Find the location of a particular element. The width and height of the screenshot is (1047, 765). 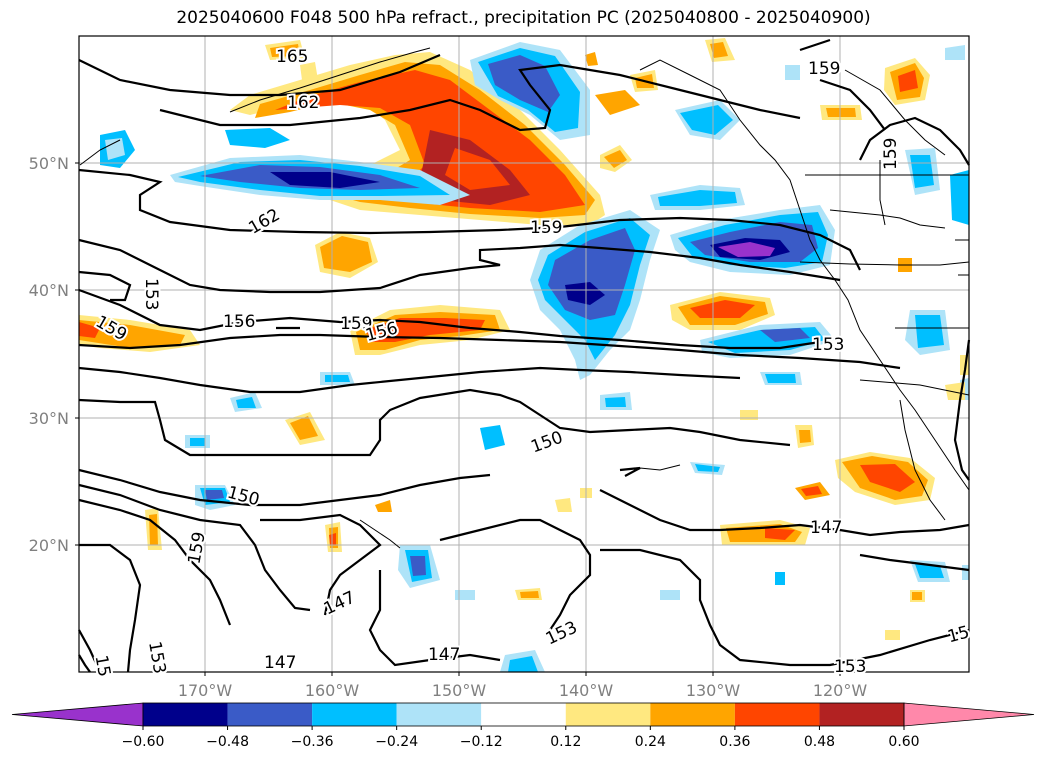

colorbar-tick-label: 0.60 is located at coordinates (903, 742).